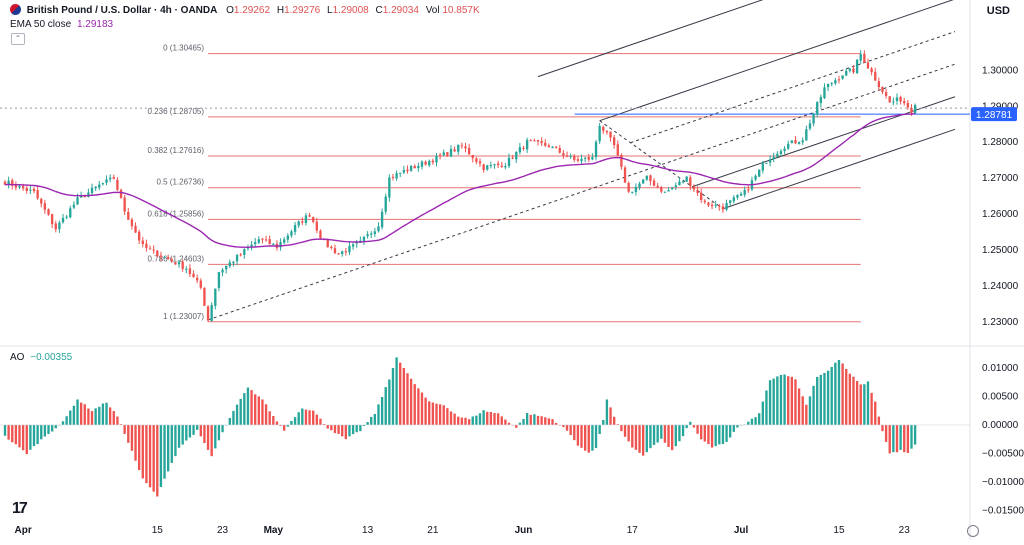 This screenshot has height=545, width=1024. Describe the element at coordinates (1003, 482) in the screenshot. I see `ao-y-tick-label: −0.01000` at that location.